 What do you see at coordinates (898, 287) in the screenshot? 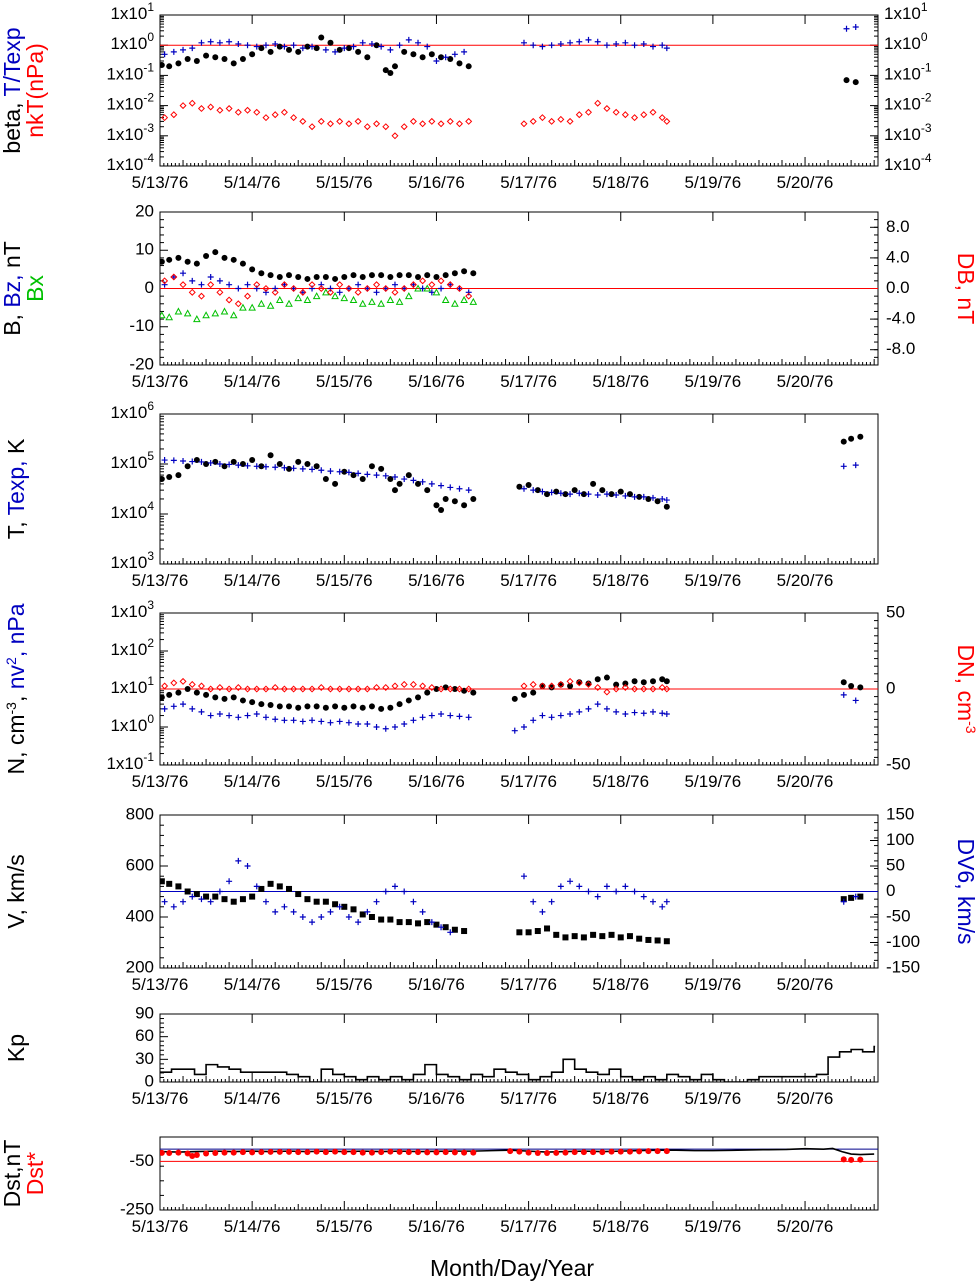
I see `y2-tick-label: 0.0` at bounding box center [898, 287].